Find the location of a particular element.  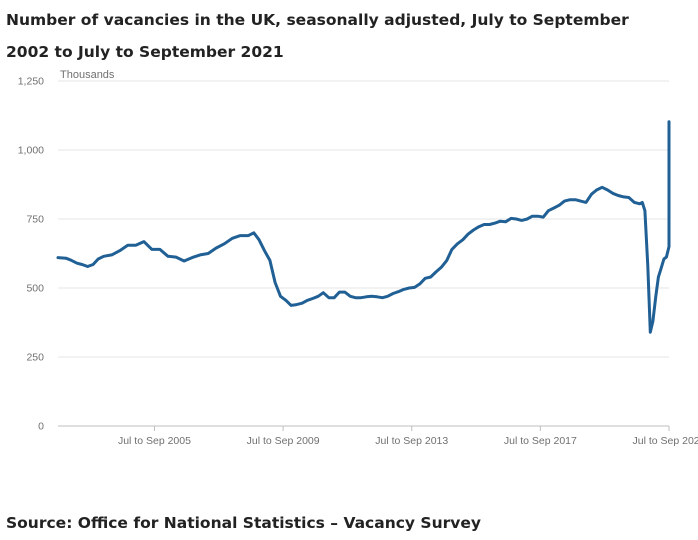

x-tick-label: Jul to Sep 2017 is located at coordinates (540, 441).